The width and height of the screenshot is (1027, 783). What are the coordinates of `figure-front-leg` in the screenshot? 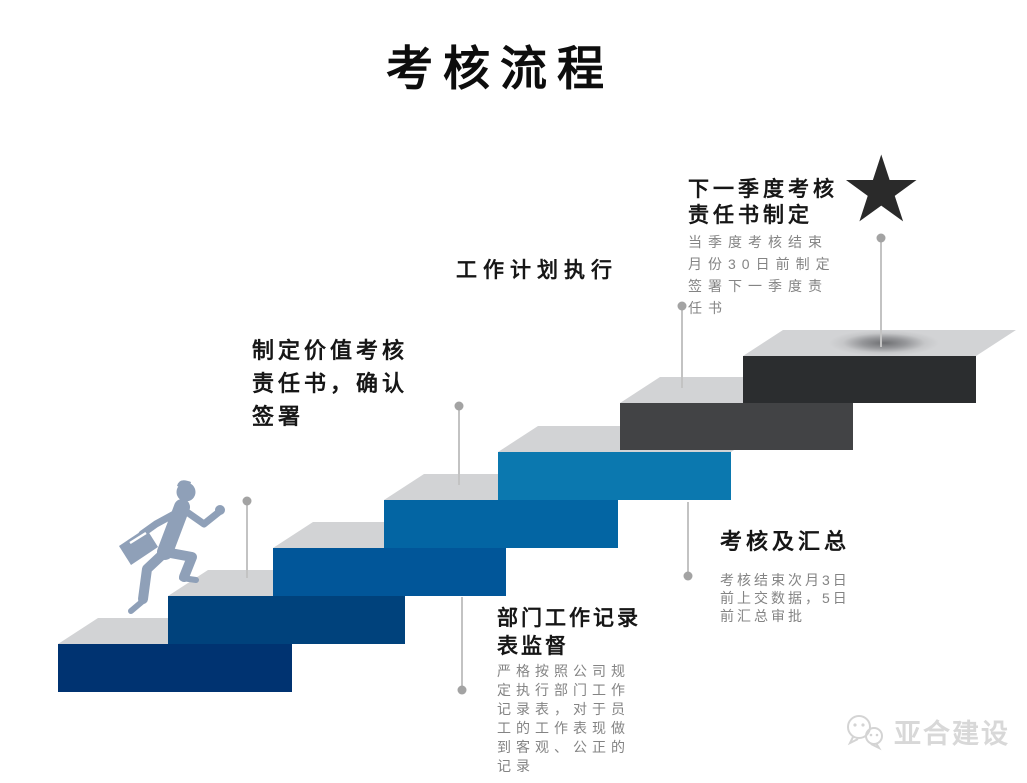 It's located at (178, 564).